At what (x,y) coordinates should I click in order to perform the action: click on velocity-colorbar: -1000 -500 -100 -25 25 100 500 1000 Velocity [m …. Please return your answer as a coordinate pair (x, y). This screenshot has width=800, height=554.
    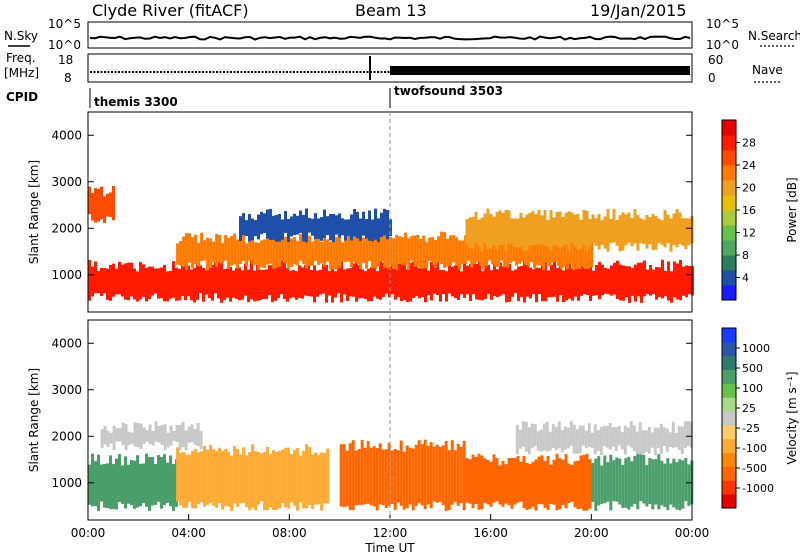
    Looking at the image, I should click on (760, 418).